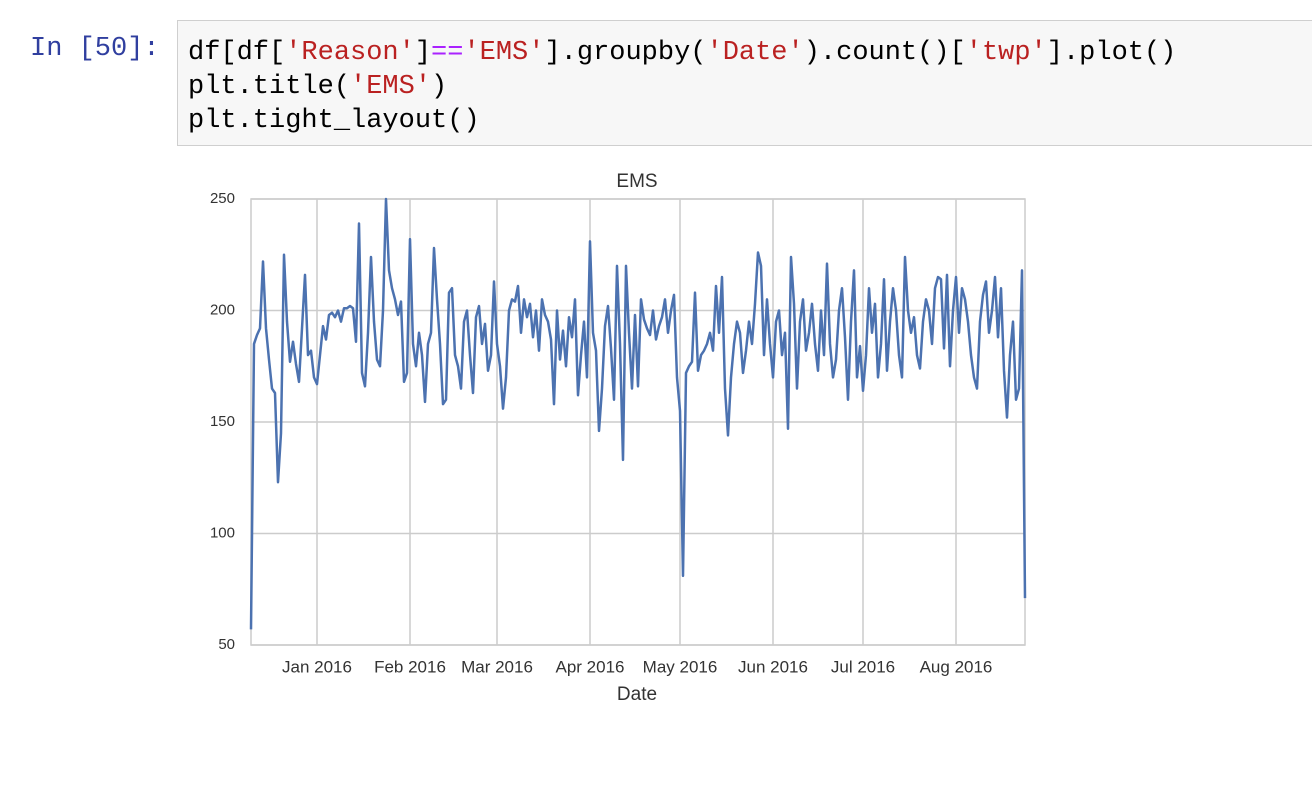 The image size is (1312, 786). What do you see at coordinates (410, 666) in the screenshot?
I see `x-tick-label: Feb 2016` at bounding box center [410, 666].